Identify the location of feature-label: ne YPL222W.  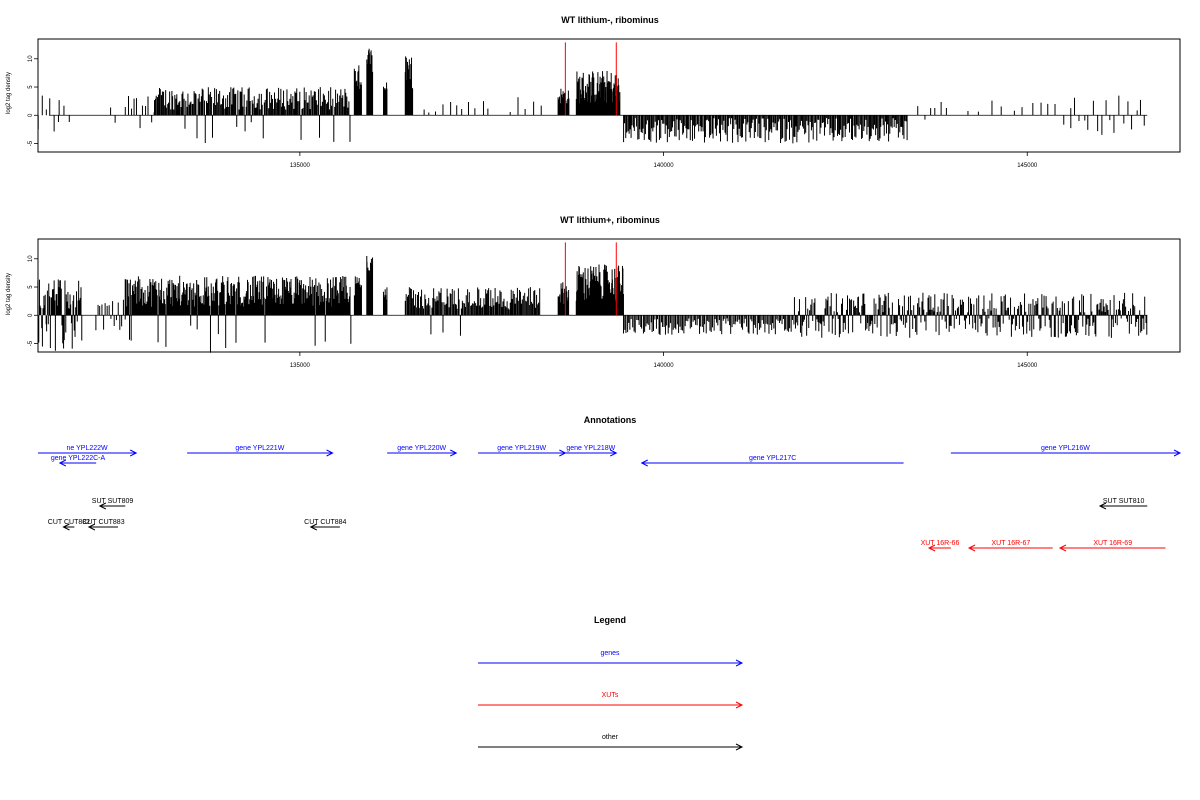
(88, 448).